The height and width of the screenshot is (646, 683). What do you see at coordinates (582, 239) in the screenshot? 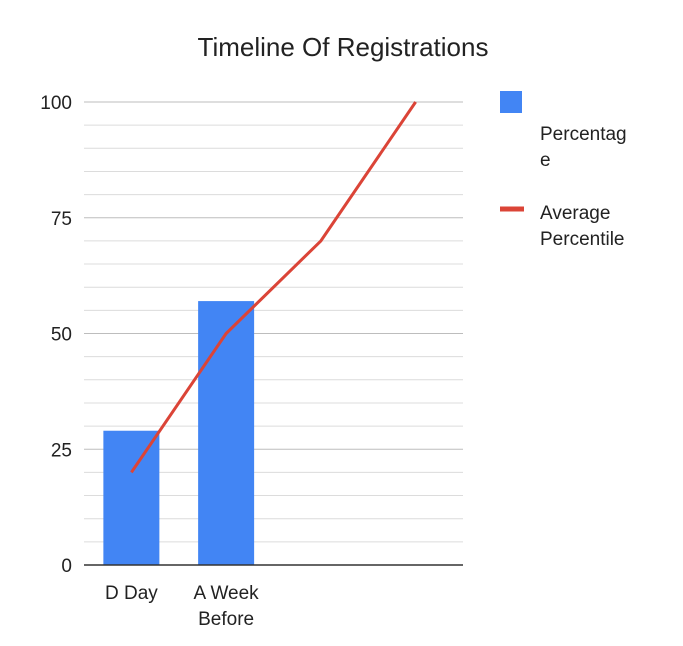
I see `legend-label-average-percentile: Percentile` at bounding box center [582, 239].